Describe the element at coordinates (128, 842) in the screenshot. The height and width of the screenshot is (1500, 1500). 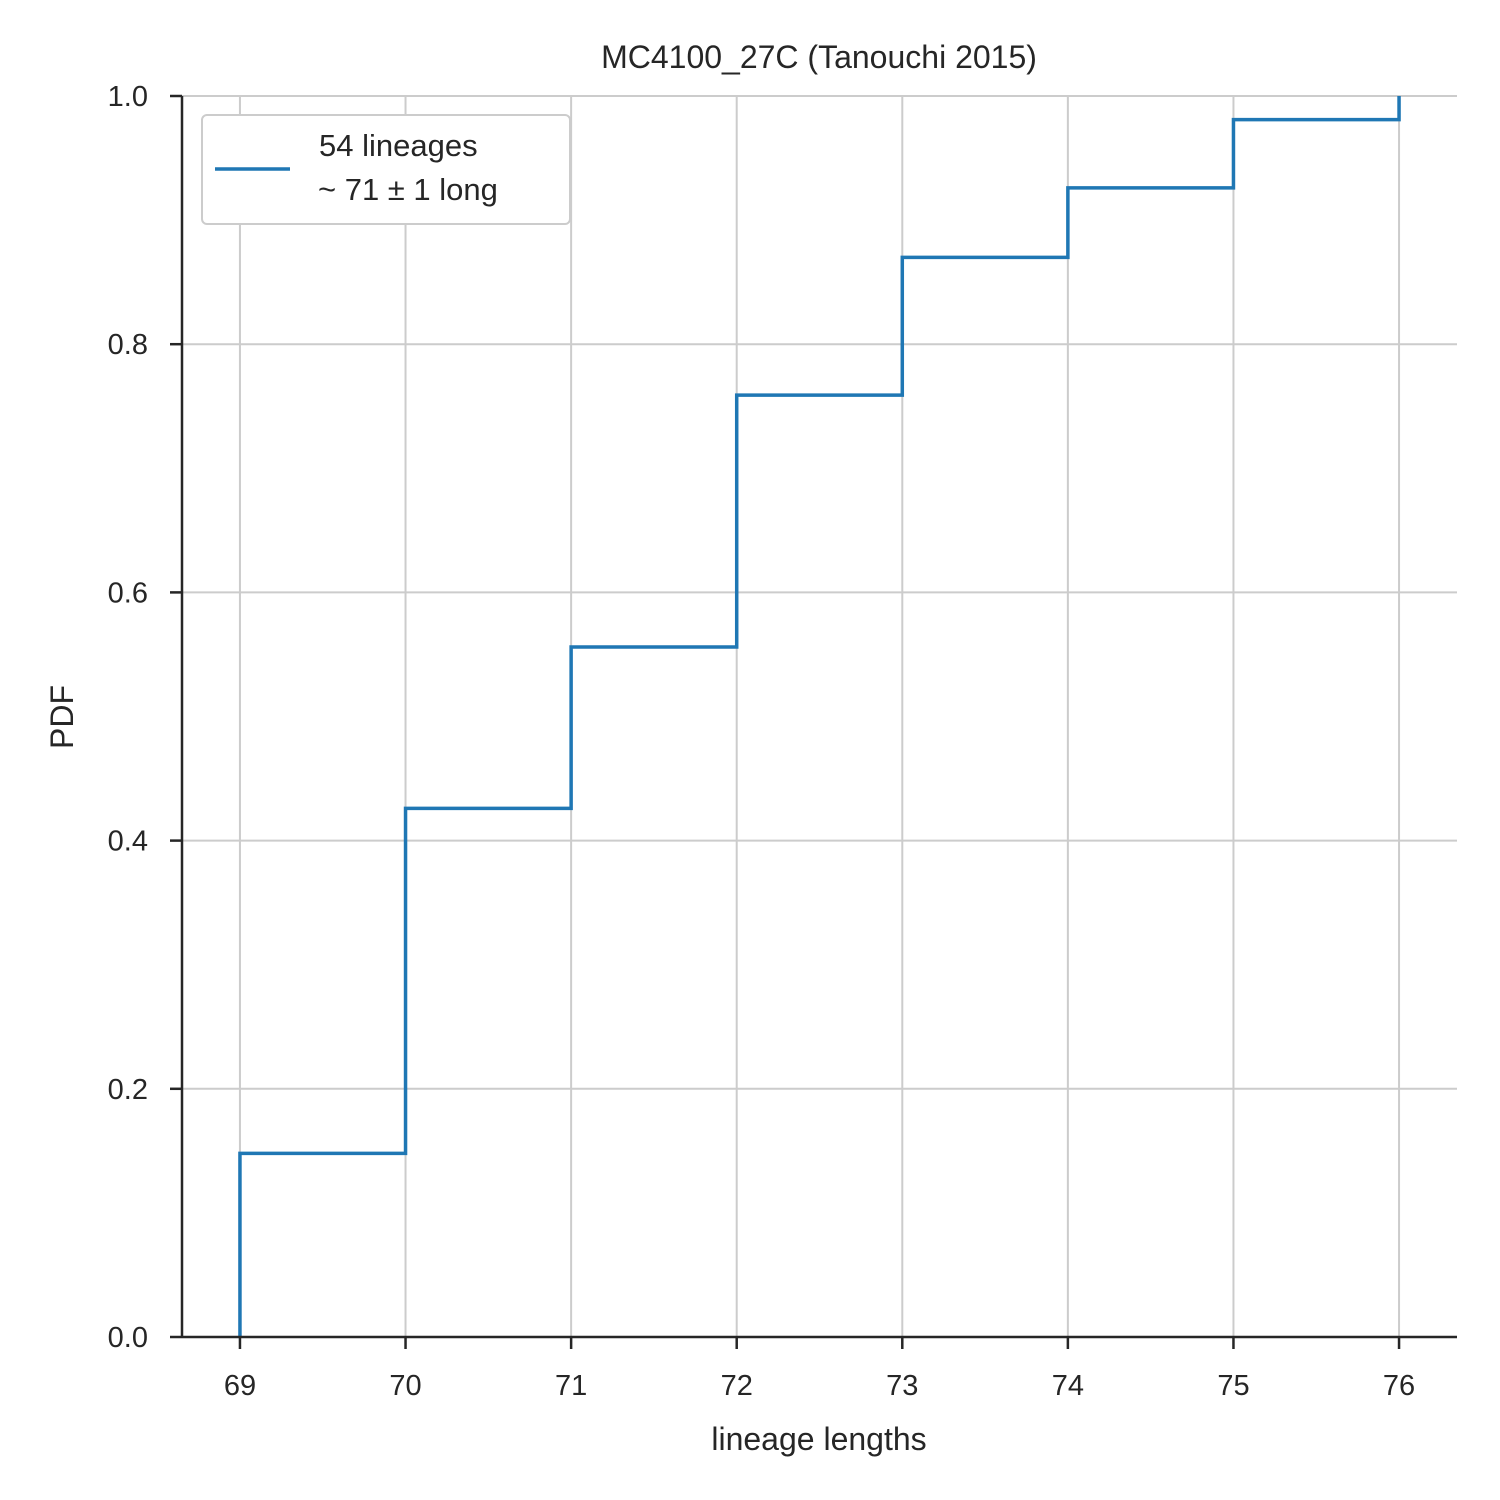
I see `y-tick-label: 0.4` at that location.